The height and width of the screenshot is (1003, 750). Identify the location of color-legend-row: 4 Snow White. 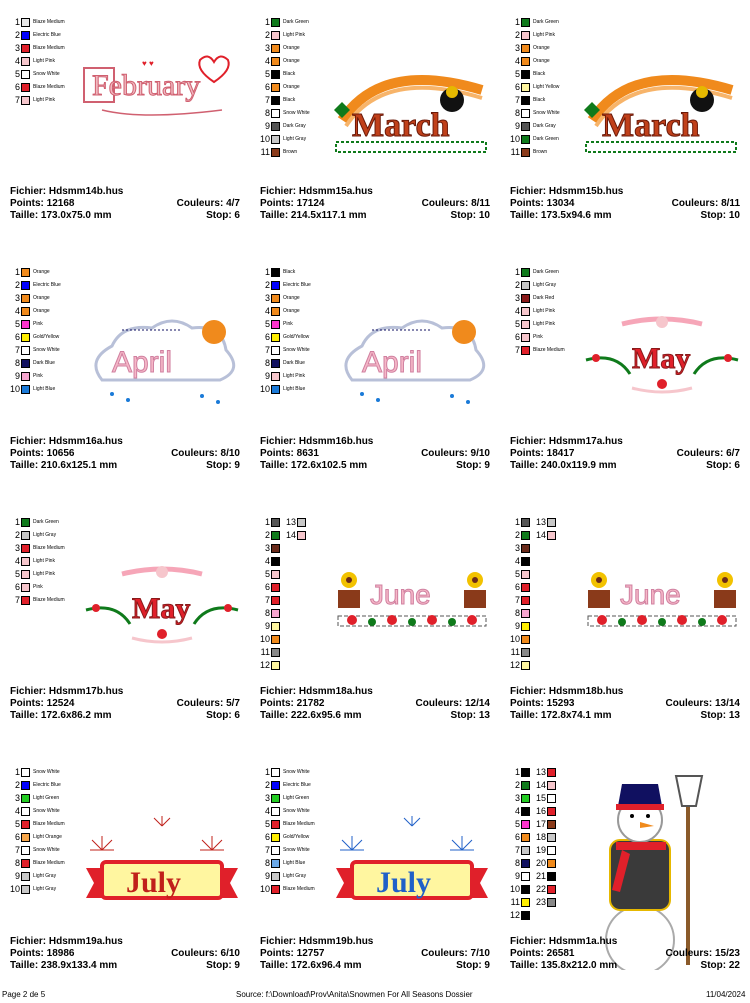
(36, 811).